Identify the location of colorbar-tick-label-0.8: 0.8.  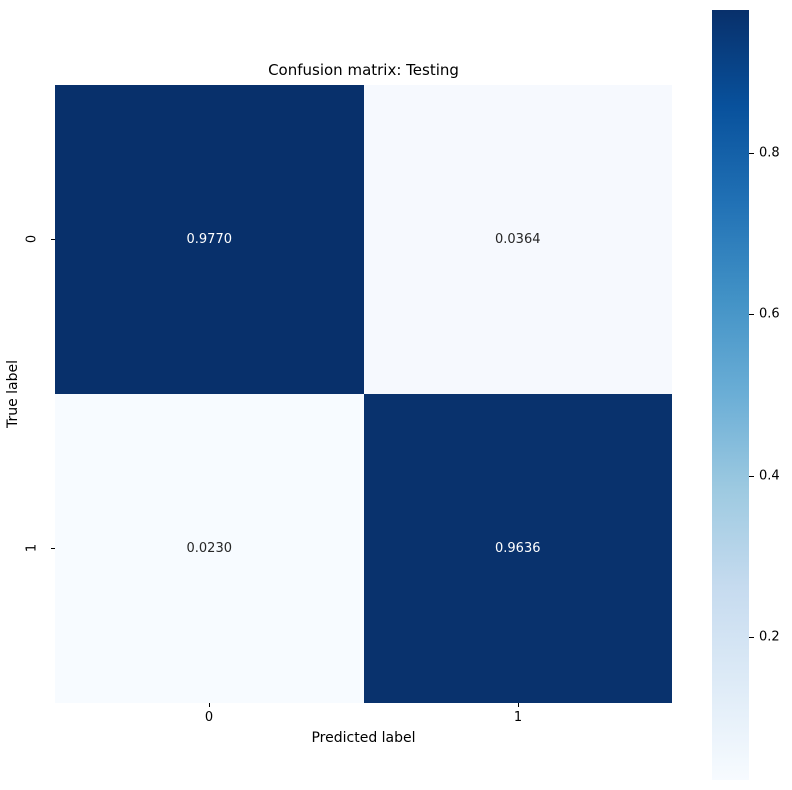
(769, 153).